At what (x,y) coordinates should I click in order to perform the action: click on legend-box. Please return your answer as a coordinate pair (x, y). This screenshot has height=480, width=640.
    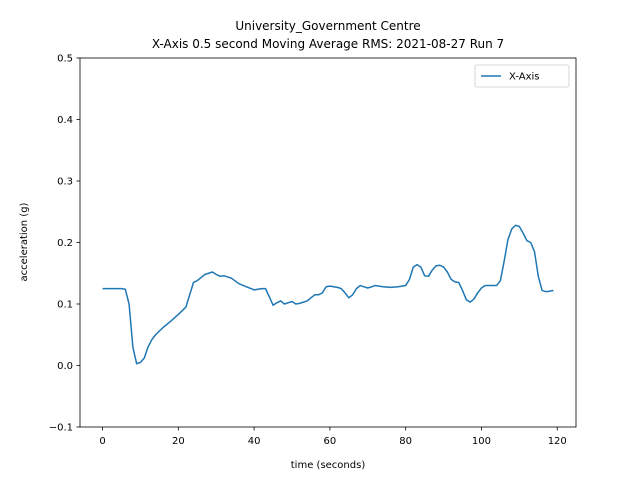
    Looking at the image, I should click on (522, 76).